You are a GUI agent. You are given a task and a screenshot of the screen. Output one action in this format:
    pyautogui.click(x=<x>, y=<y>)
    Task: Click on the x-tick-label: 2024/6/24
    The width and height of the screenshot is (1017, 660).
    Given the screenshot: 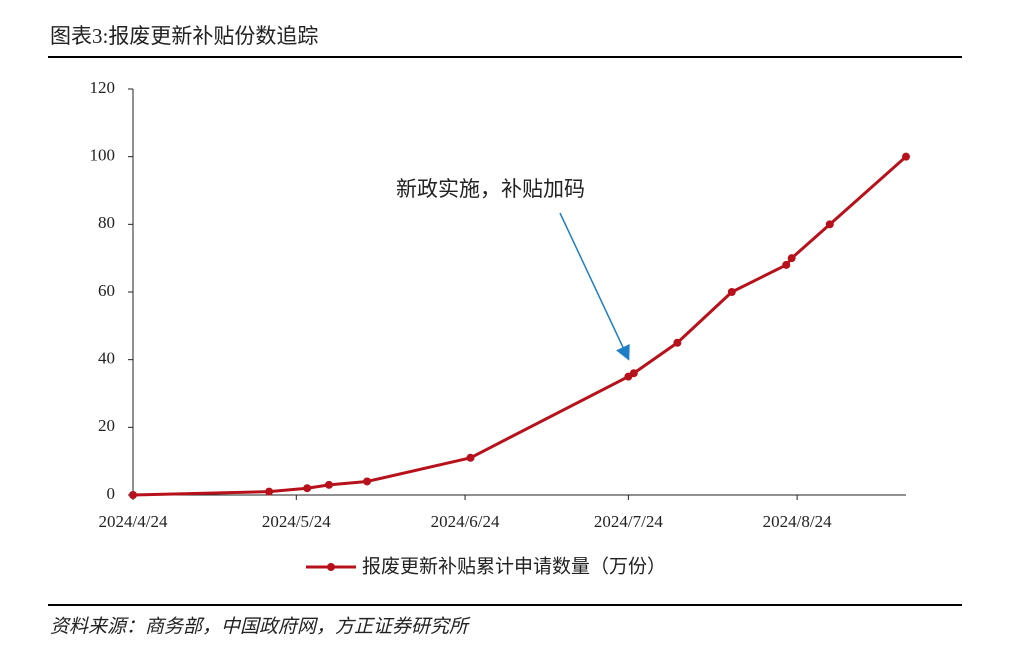 What is the action you would take?
    pyautogui.click(x=465, y=521)
    